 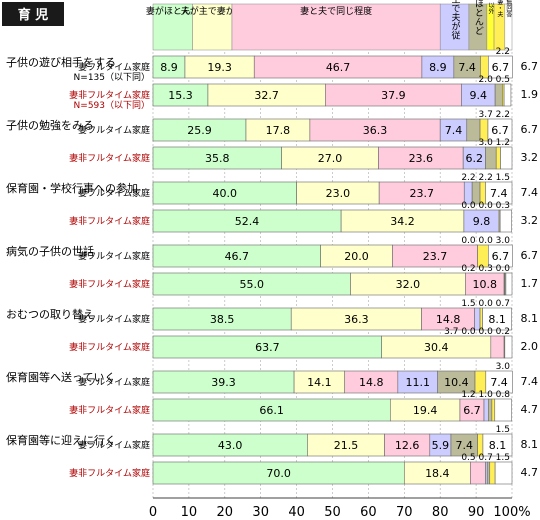 What do you see at coordinates (404, 512) in the screenshot?
I see `x-tick-label: 70` at bounding box center [404, 512].